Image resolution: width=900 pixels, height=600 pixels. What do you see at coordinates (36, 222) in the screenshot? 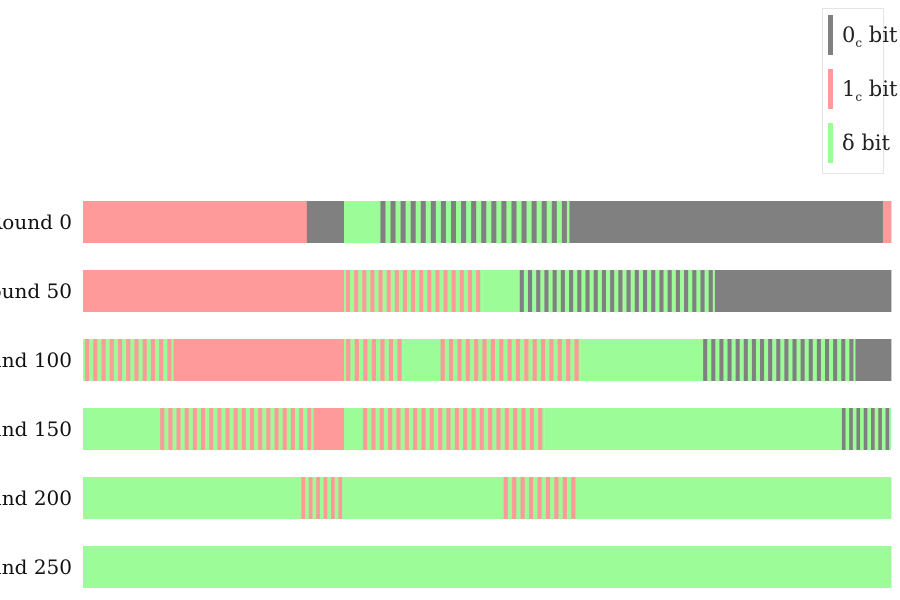
I see `row-label: Round 0` at bounding box center [36, 222].